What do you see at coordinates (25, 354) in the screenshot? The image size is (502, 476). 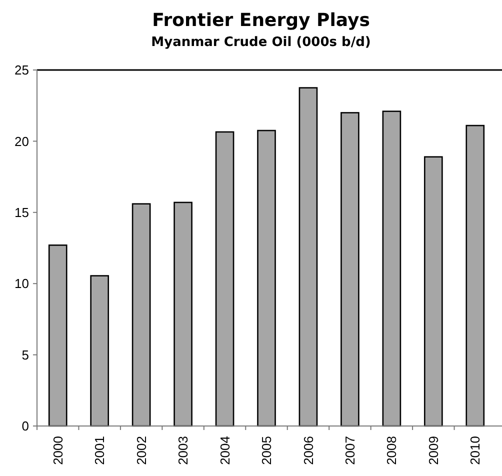 I see `y-tick-label: 5` at bounding box center [25, 354].